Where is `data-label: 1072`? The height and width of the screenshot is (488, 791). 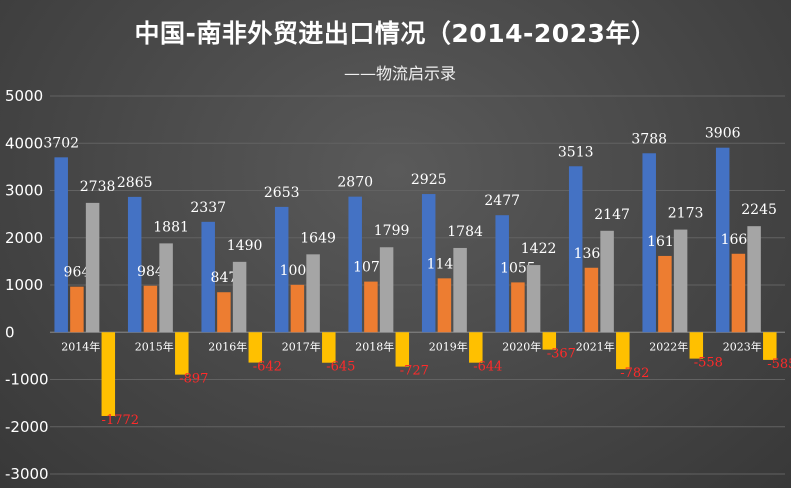 data-label: 1072 is located at coordinates (371, 268).